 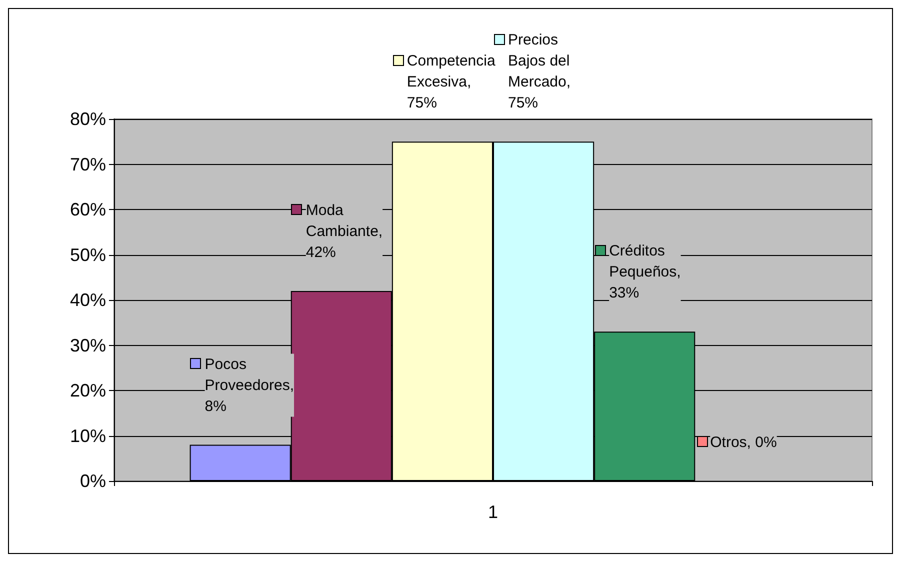 I want to click on y-tick-label: 30%, so click(x=88, y=345).